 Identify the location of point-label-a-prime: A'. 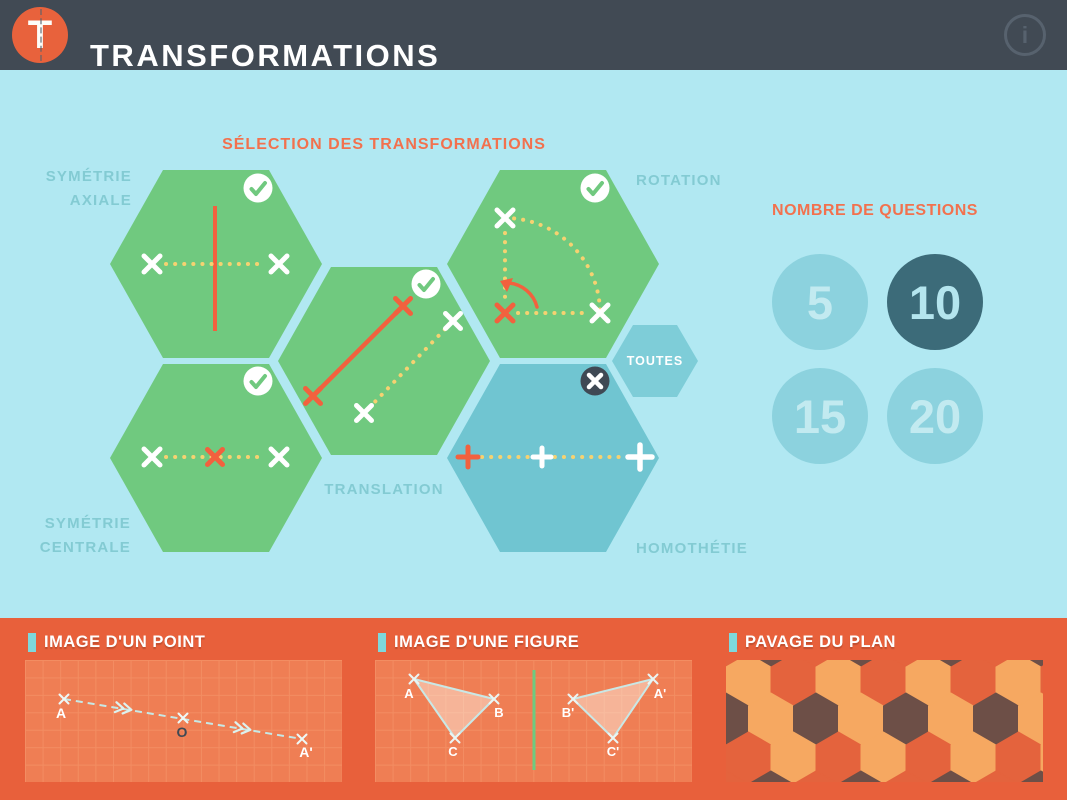
(305, 752).